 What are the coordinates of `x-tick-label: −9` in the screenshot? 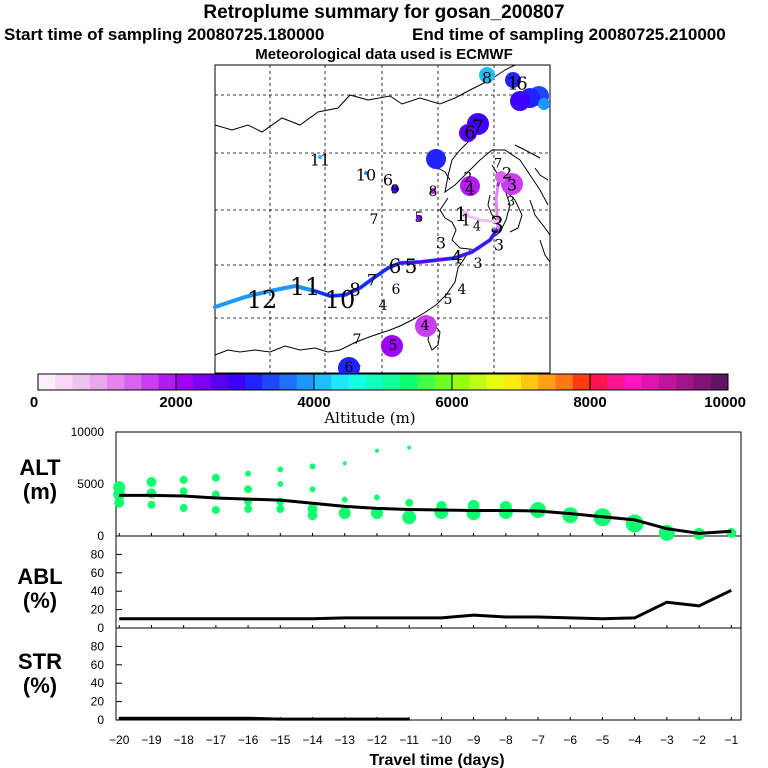 It's located at (474, 740).